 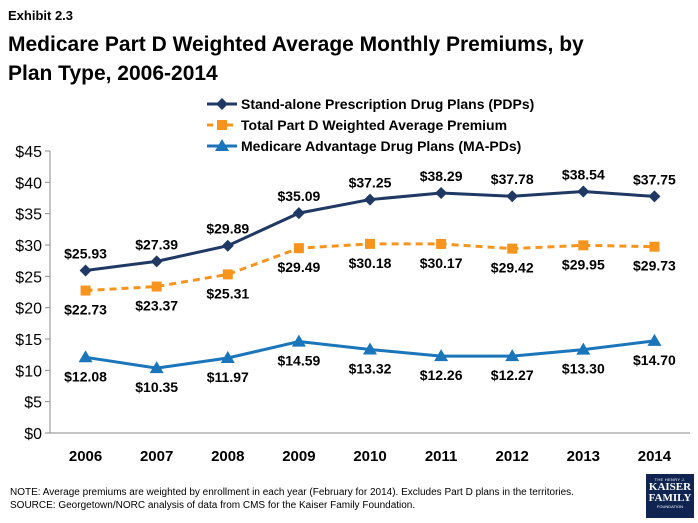 I want to click on y-tick-label: $30, so click(x=28, y=246).